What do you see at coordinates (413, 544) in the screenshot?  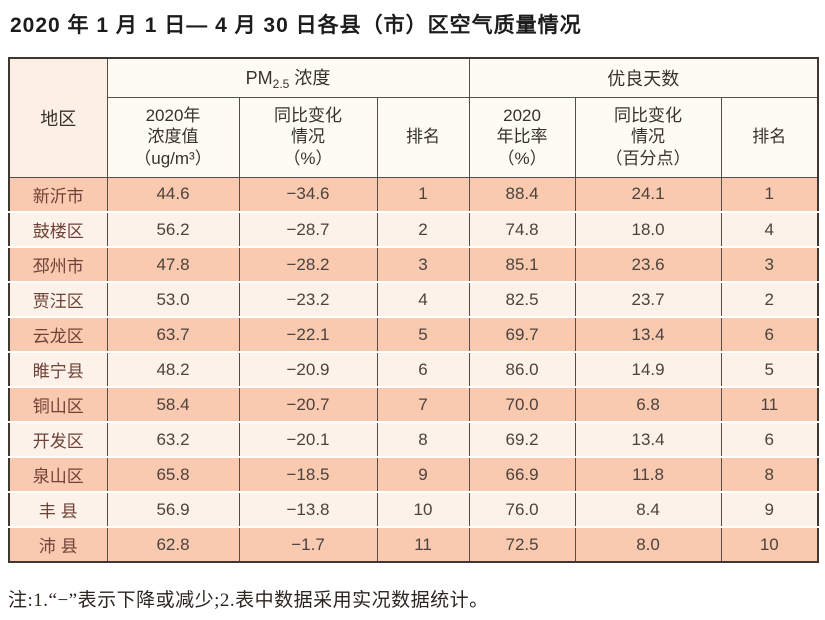 I see `table-row: 沛 县 62.8 −1.7 11 72.5 8.0 10` at bounding box center [413, 544].